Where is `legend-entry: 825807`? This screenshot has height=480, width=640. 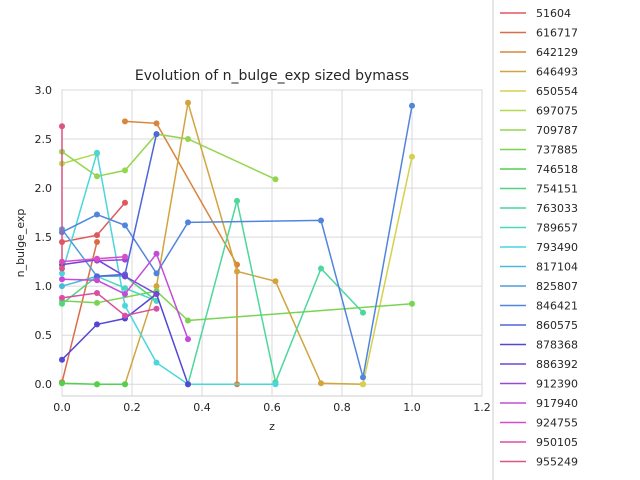
legend-entry: 825807 is located at coordinates (557, 286).